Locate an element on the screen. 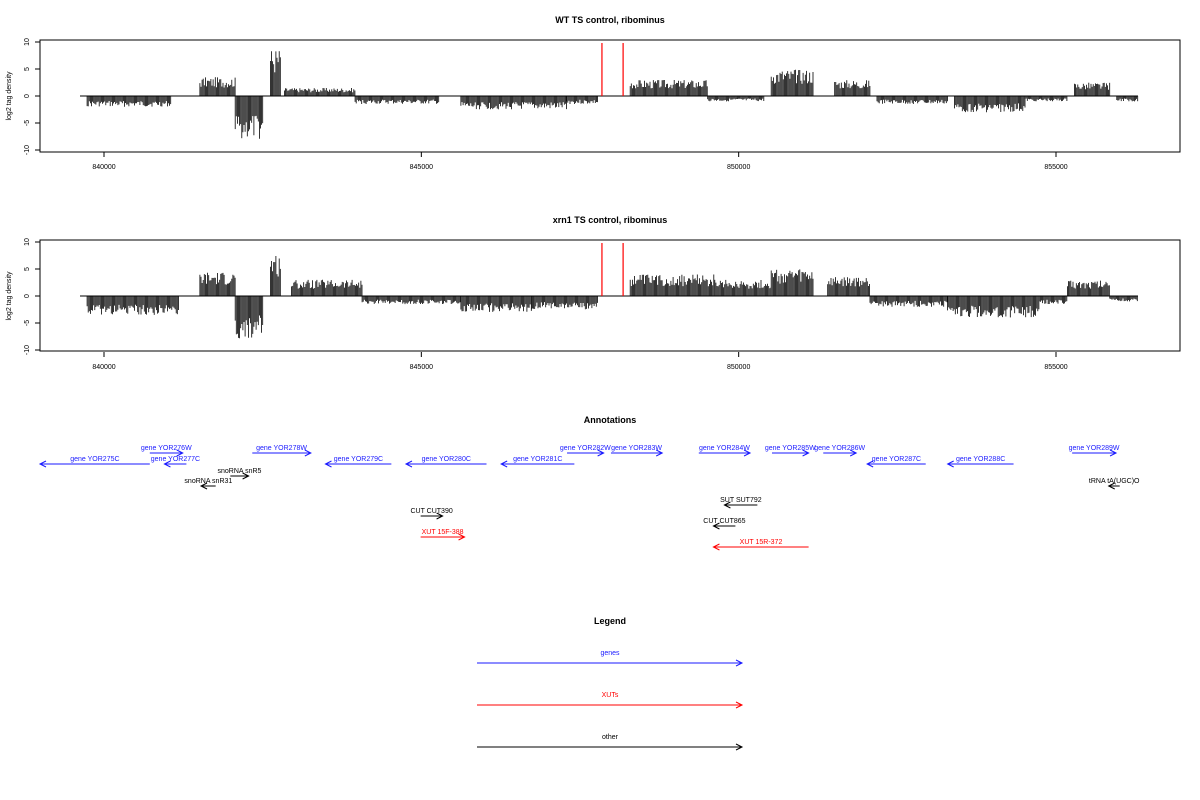 This screenshot has height=800, width=1200. feature-label: CUT CUT390 is located at coordinates (431, 511).